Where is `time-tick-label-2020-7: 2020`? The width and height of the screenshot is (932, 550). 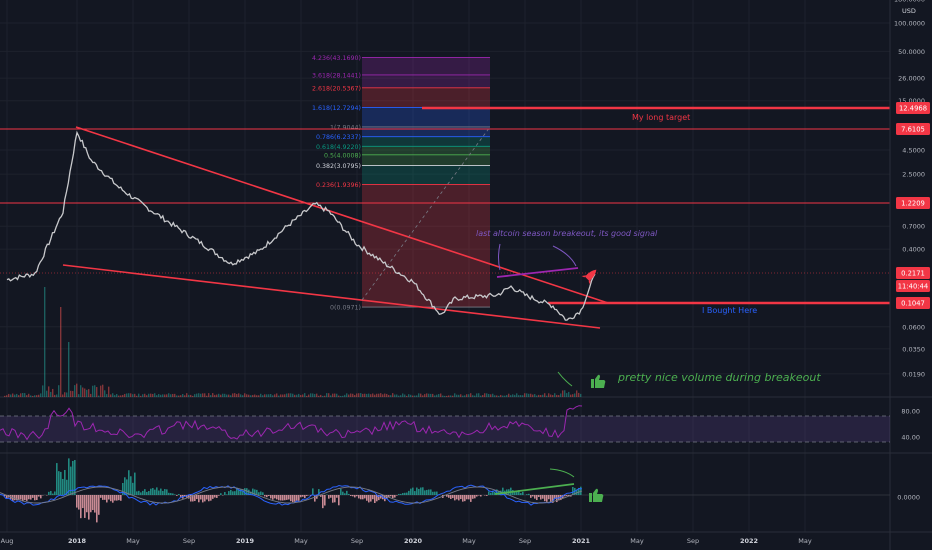 time-tick-label-2020-7: 2020 is located at coordinates (413, 541).